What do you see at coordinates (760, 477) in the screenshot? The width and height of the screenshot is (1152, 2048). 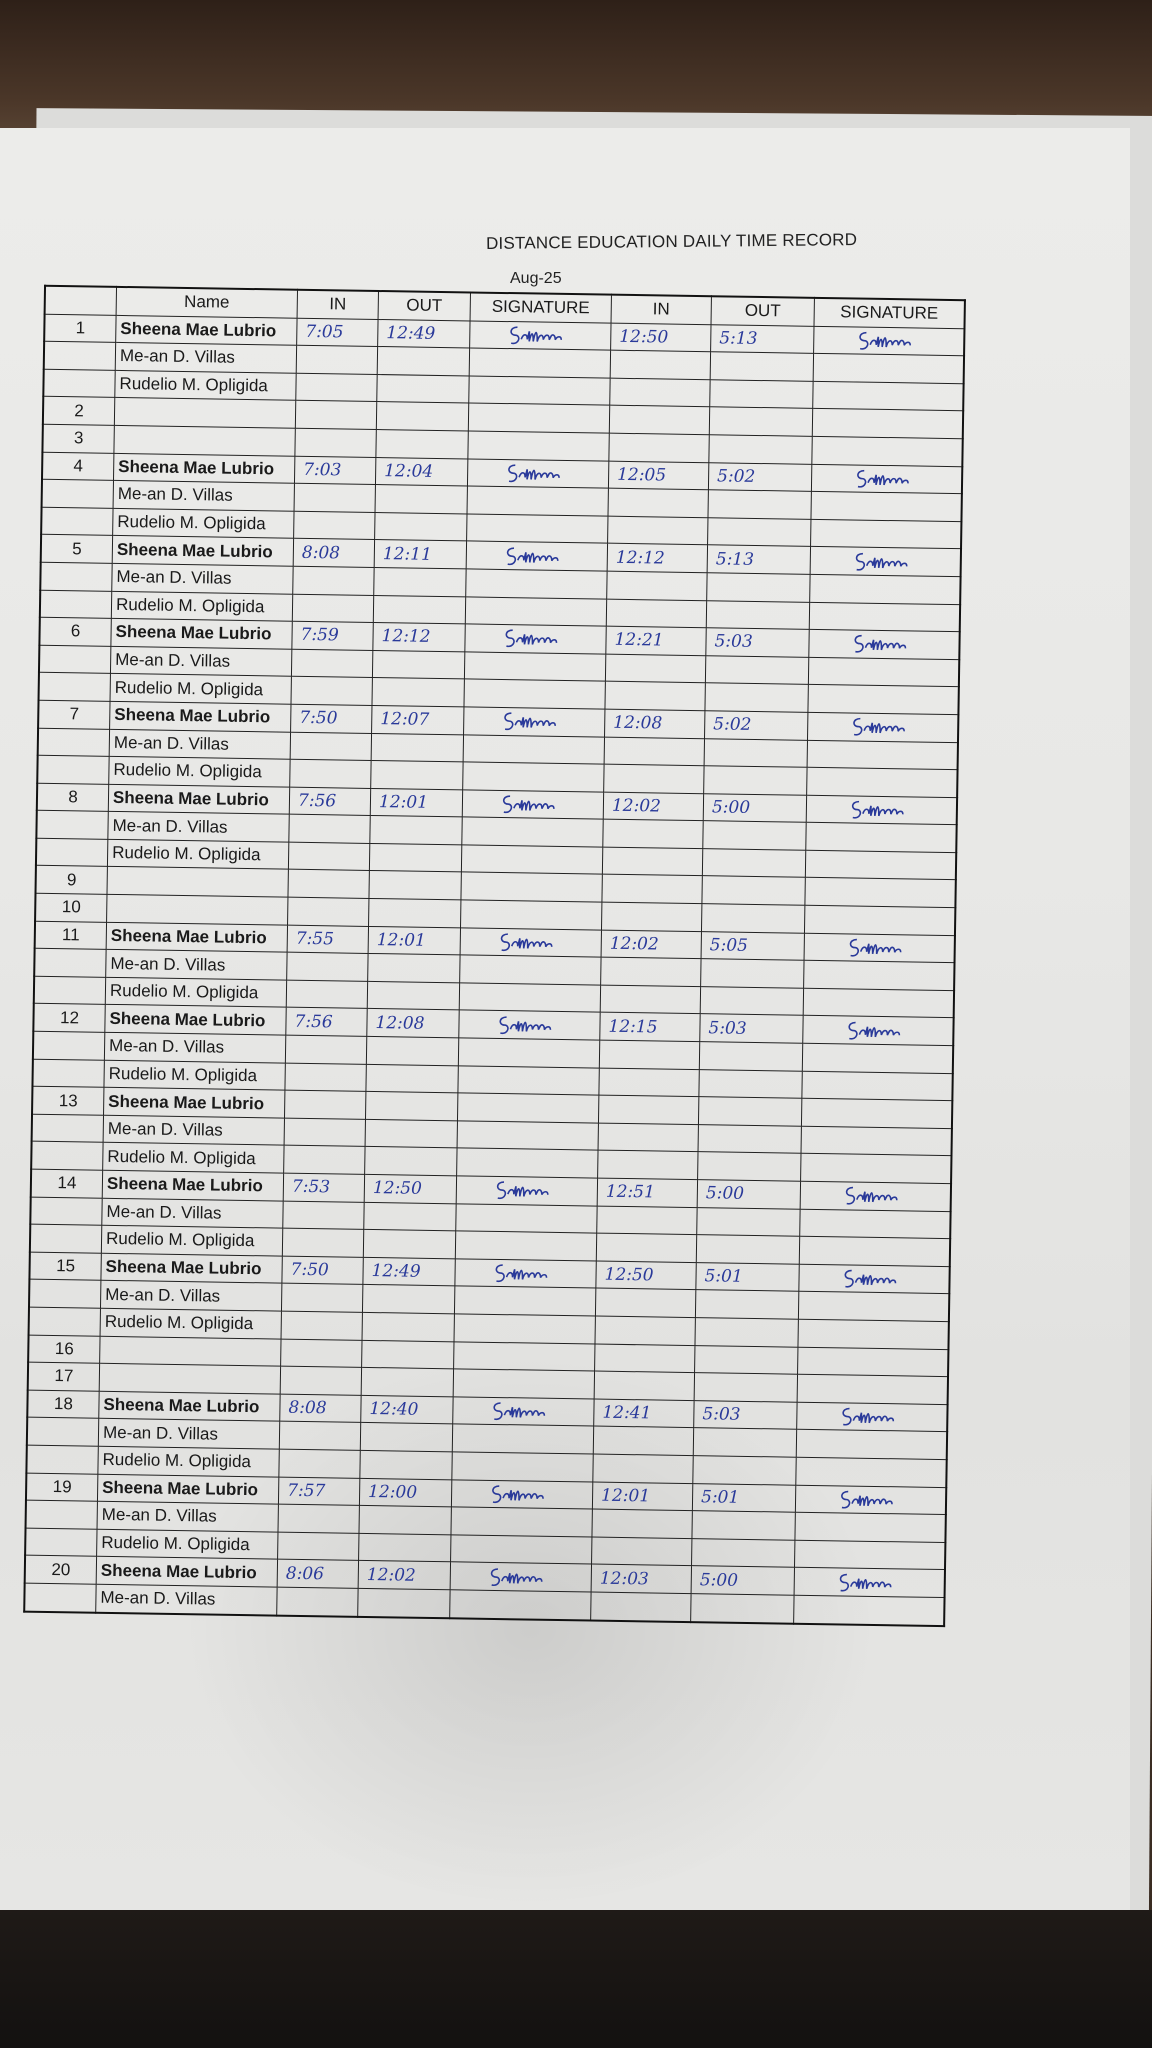 I see `pm-out-cell: 5:02` at bounding box center [760, 477].